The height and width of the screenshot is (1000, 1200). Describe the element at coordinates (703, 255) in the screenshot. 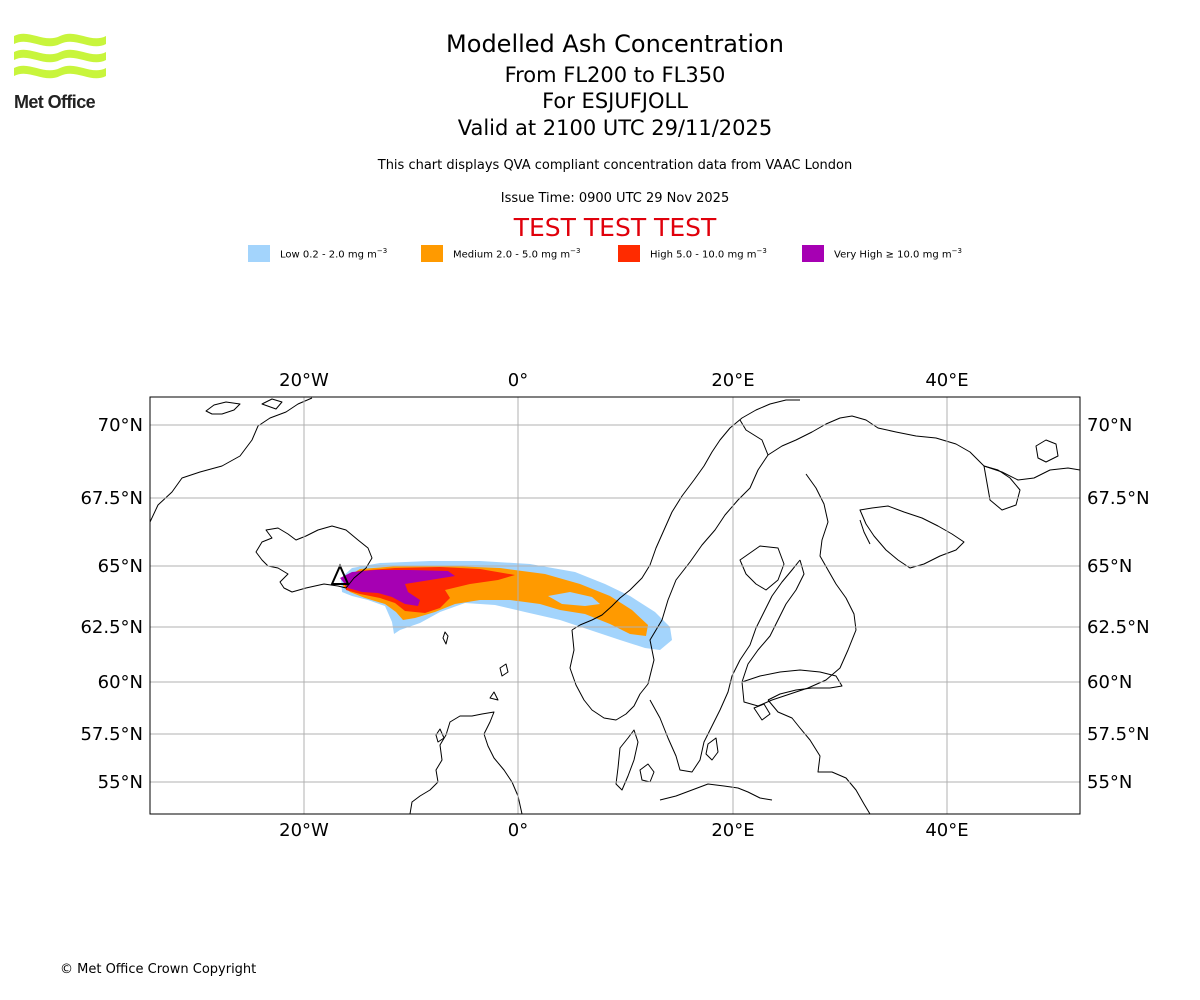

I see `legend-high-label: High 5.0 - 10.0 mg m` at that location.